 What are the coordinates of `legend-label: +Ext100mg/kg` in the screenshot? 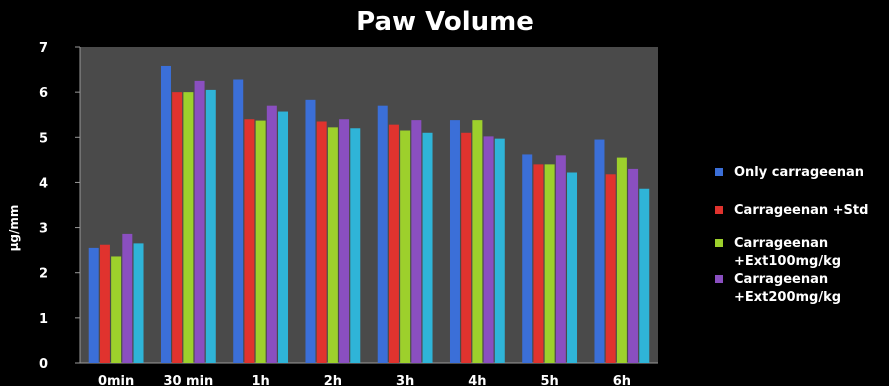 It's located at (787, 261).